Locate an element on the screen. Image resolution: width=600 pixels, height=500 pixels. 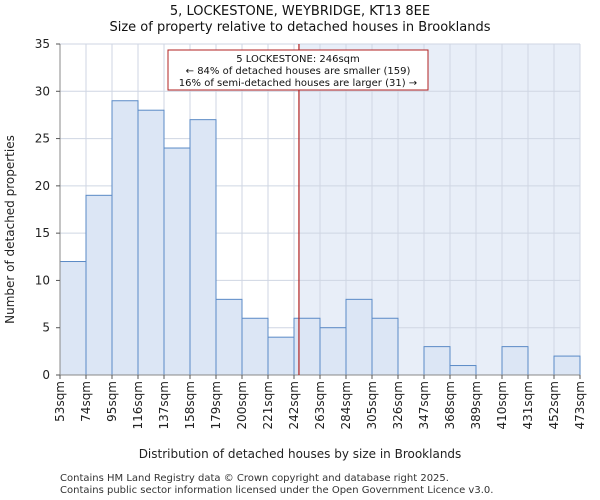
y-tick-label: 30 is located at coordinates (42, 91).